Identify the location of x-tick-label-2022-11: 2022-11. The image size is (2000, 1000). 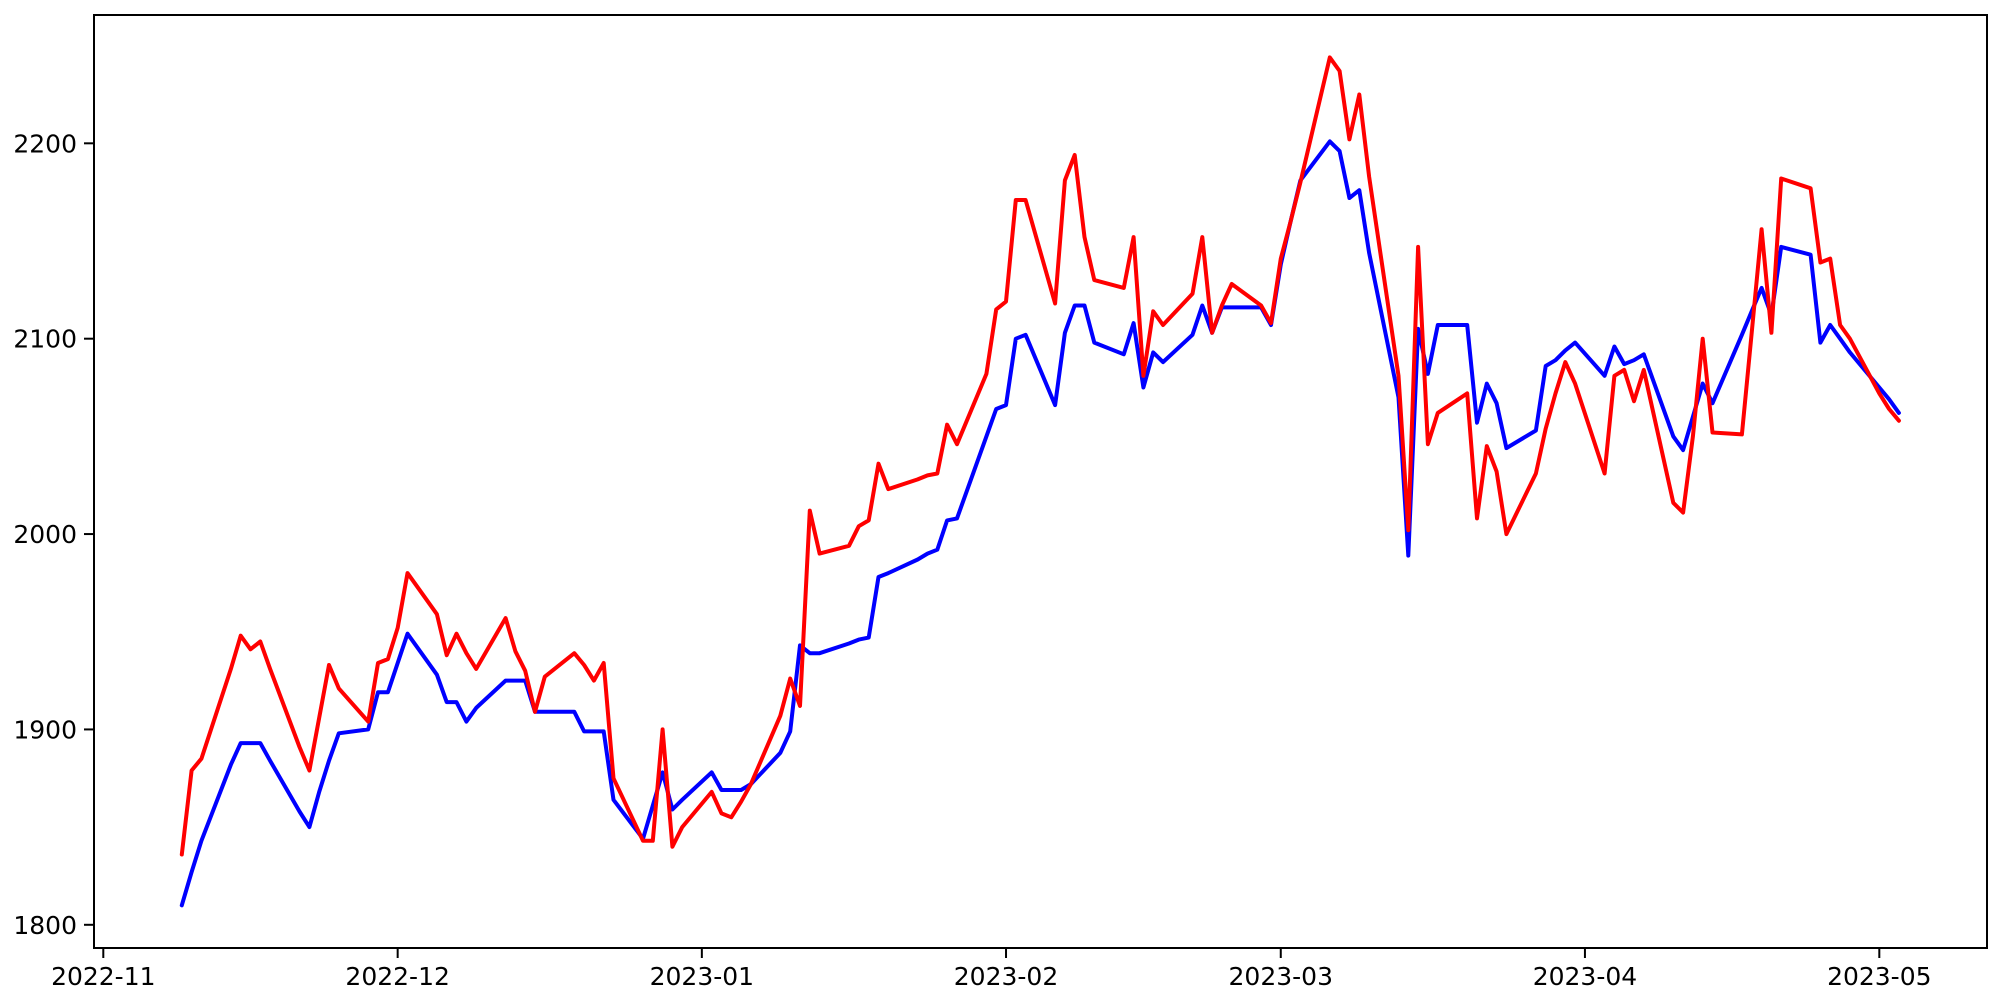
(103, 976).